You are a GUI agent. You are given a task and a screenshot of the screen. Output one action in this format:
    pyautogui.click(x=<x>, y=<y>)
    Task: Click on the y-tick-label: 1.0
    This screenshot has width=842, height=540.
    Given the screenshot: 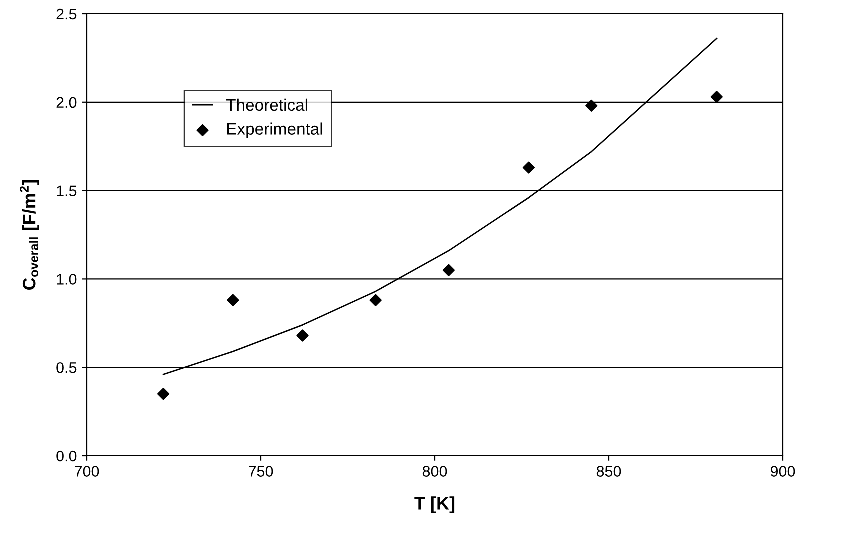 What is the action you would take?
    pyautogui.click(x=67, y=279)
    